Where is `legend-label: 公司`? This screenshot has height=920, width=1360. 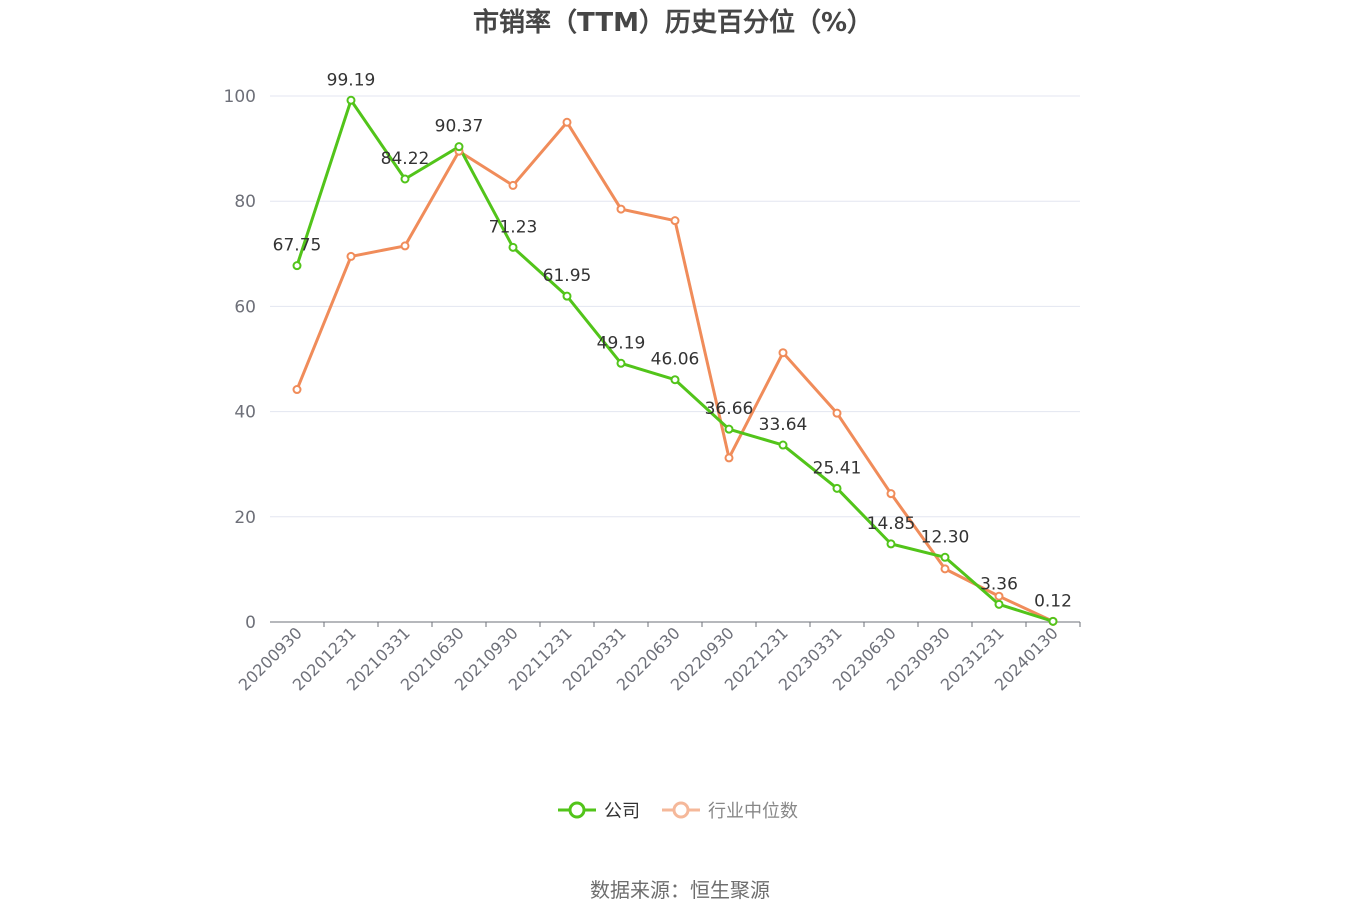 legend-label: 公司 is located at coordinates (622, 811).